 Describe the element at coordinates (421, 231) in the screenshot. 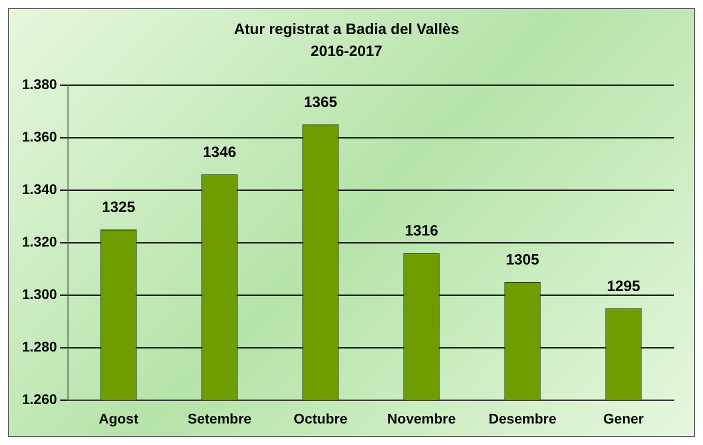

I see `data-label: 1316` at that location.